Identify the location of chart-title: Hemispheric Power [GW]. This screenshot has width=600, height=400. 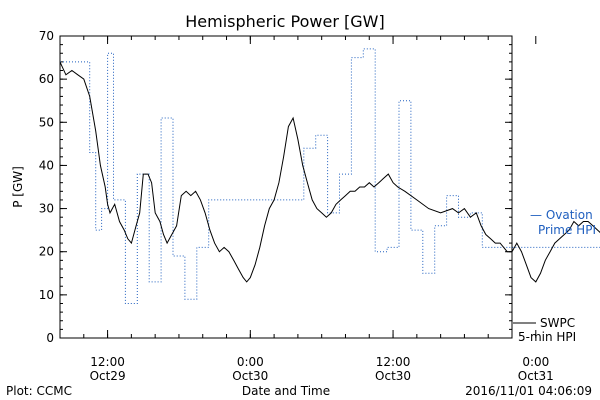
(284, 21).